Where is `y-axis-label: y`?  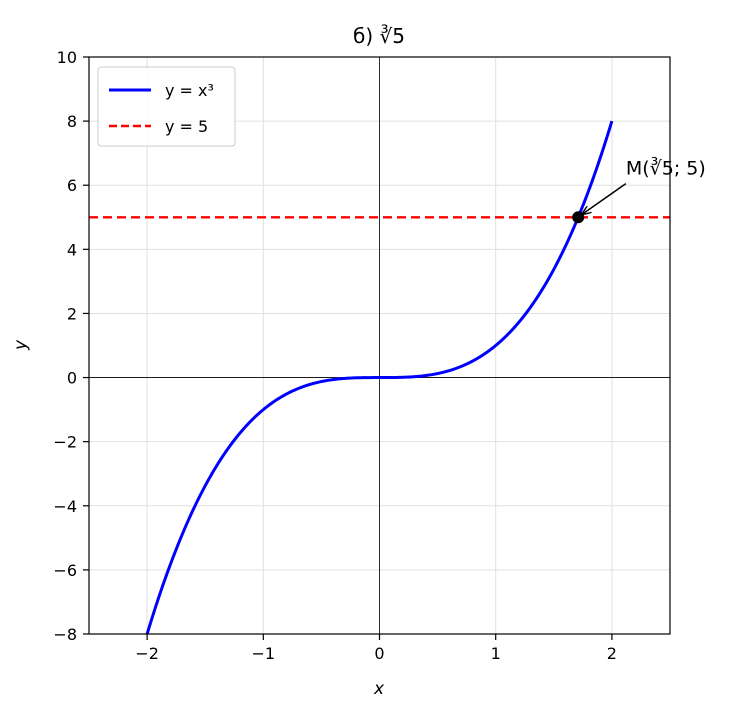
y-axis-label: y is located at coordinates (21, 345).